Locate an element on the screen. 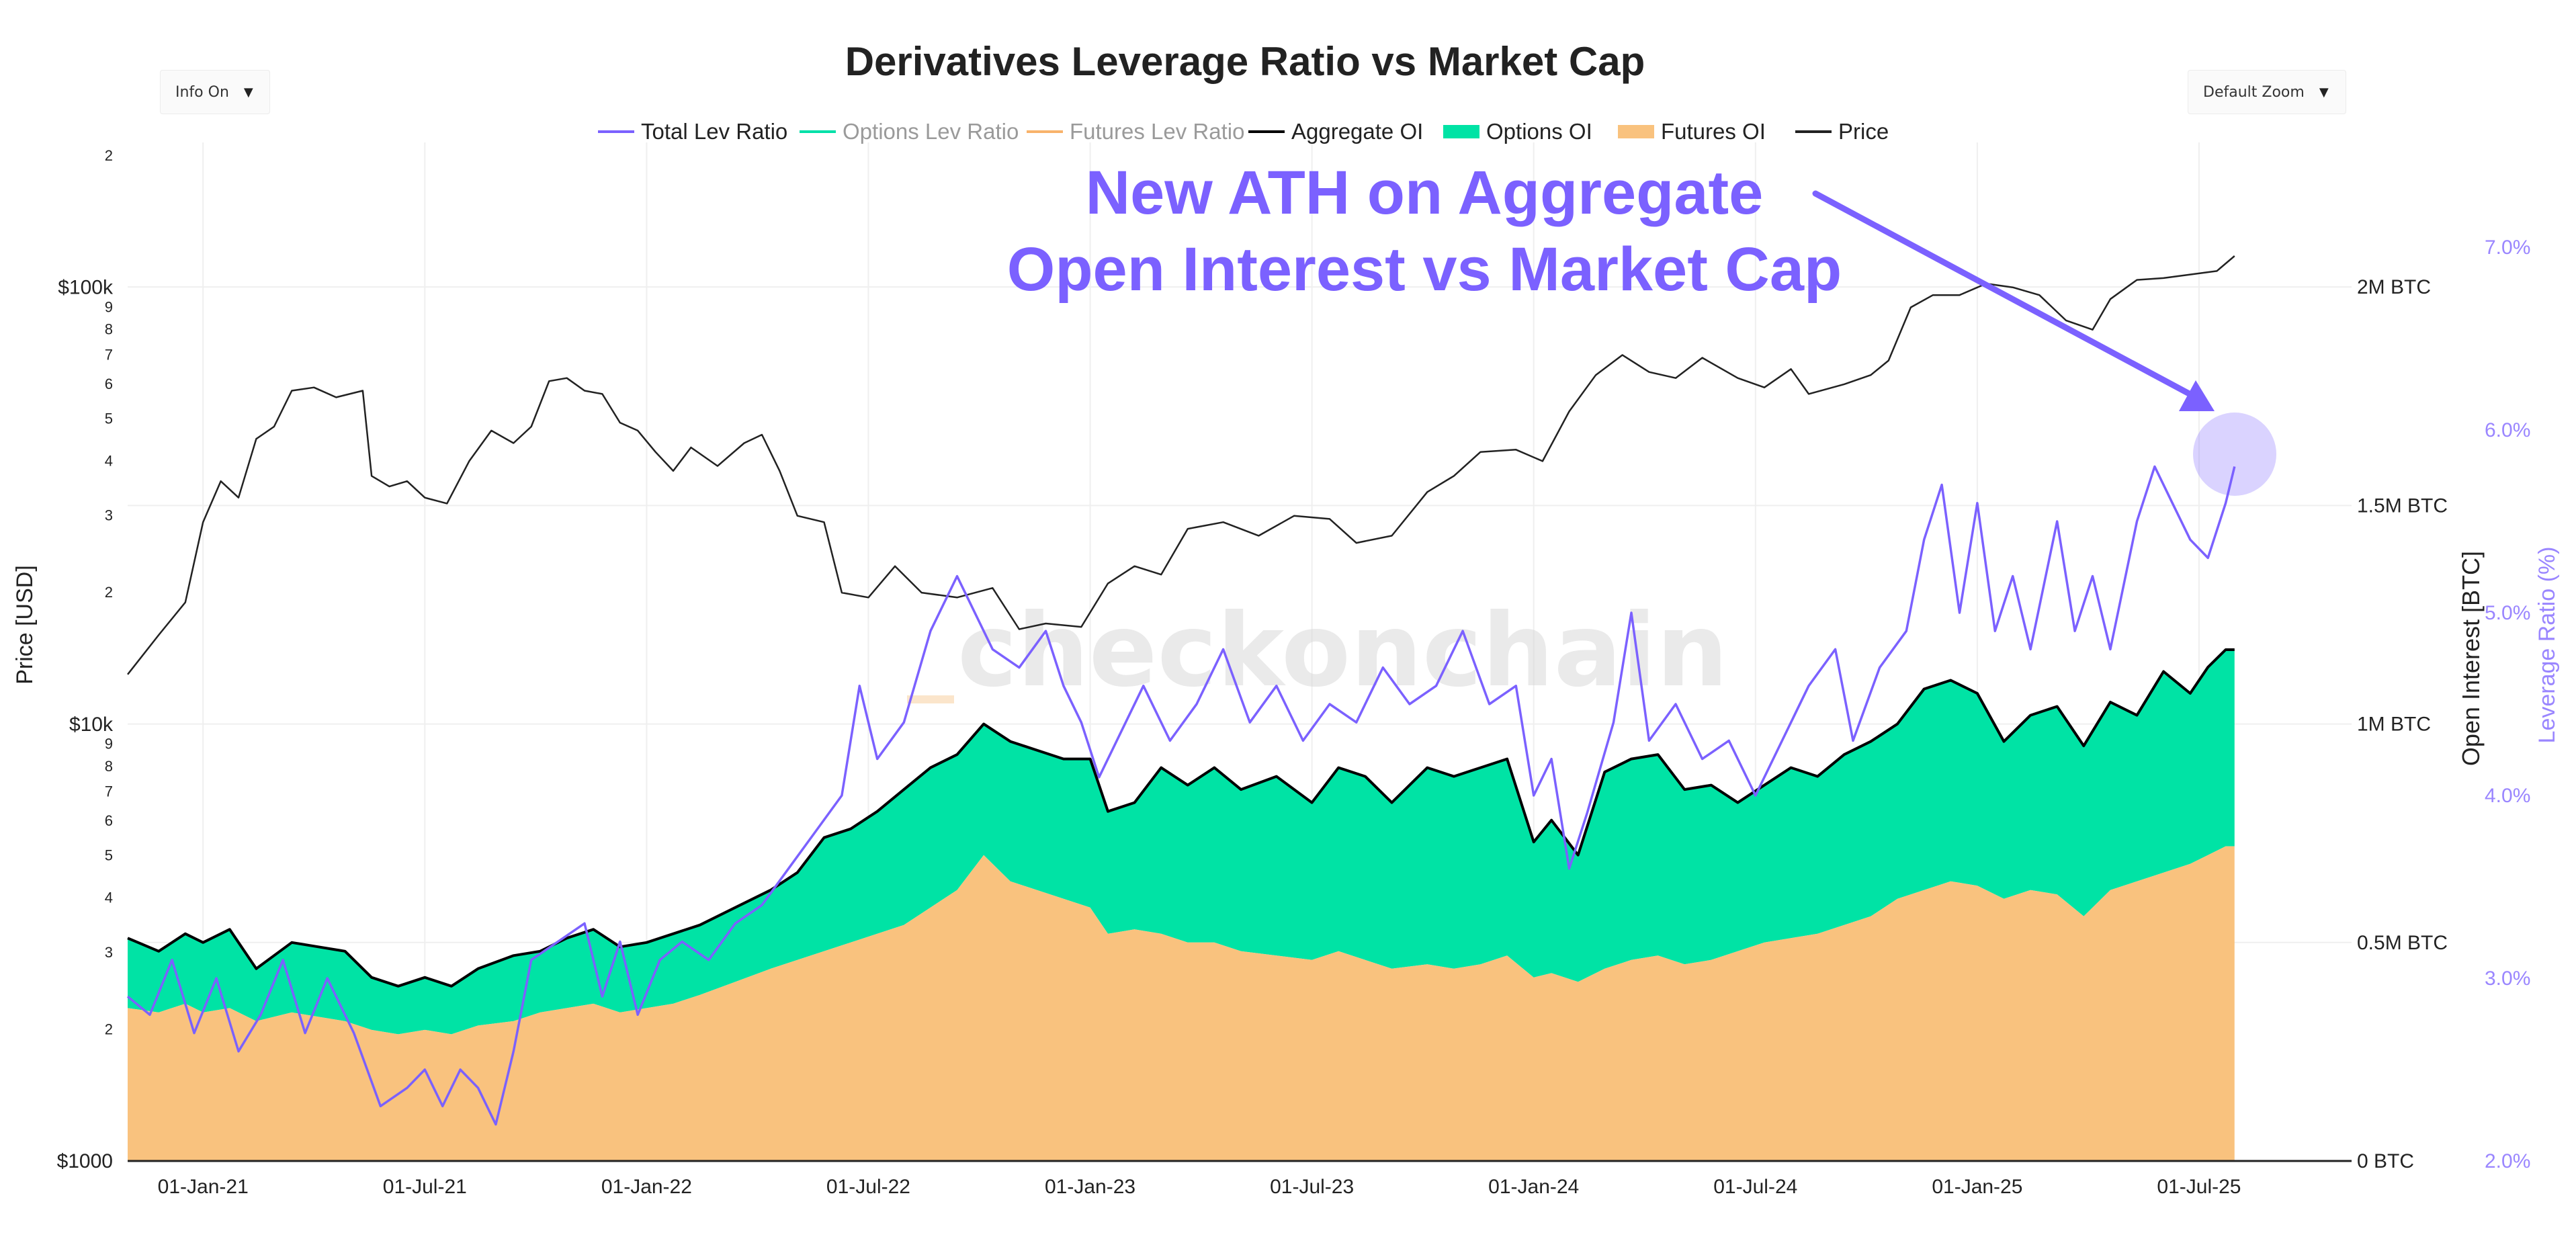 The height and width of the screenshot is (1251, 2576). legend-label: Aggregate OI is located at coordinates (1357, 131).